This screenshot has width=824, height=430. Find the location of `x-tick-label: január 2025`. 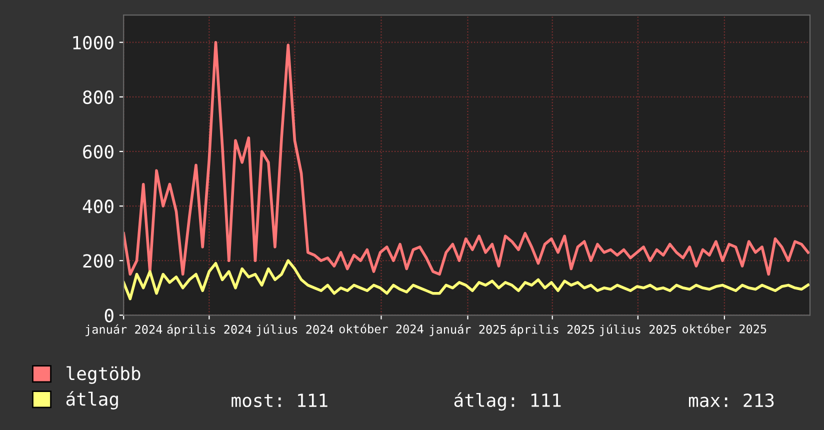

x-tick-label: január 2025 is located at coordinates (468, 330).